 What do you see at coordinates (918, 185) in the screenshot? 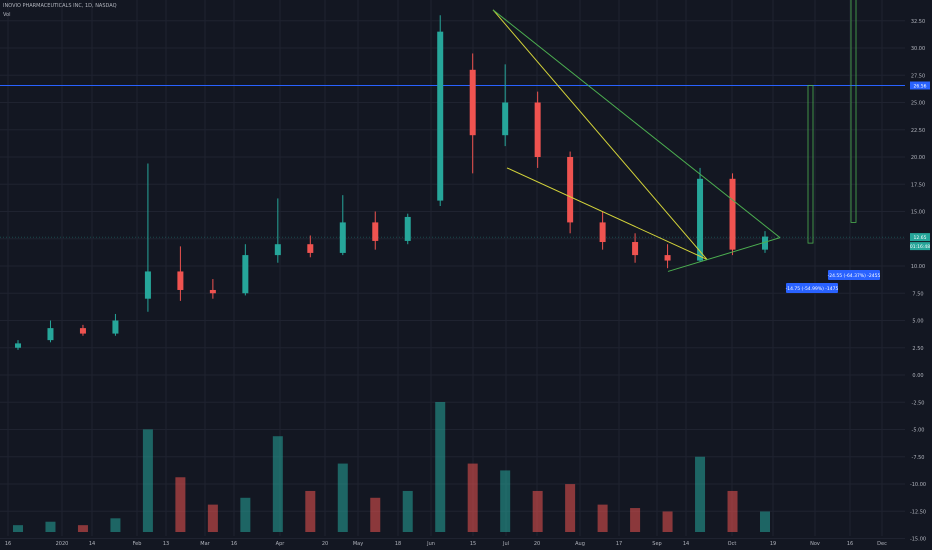
I see `y-tick-label: 17.50` at bounding box center [918, 185].